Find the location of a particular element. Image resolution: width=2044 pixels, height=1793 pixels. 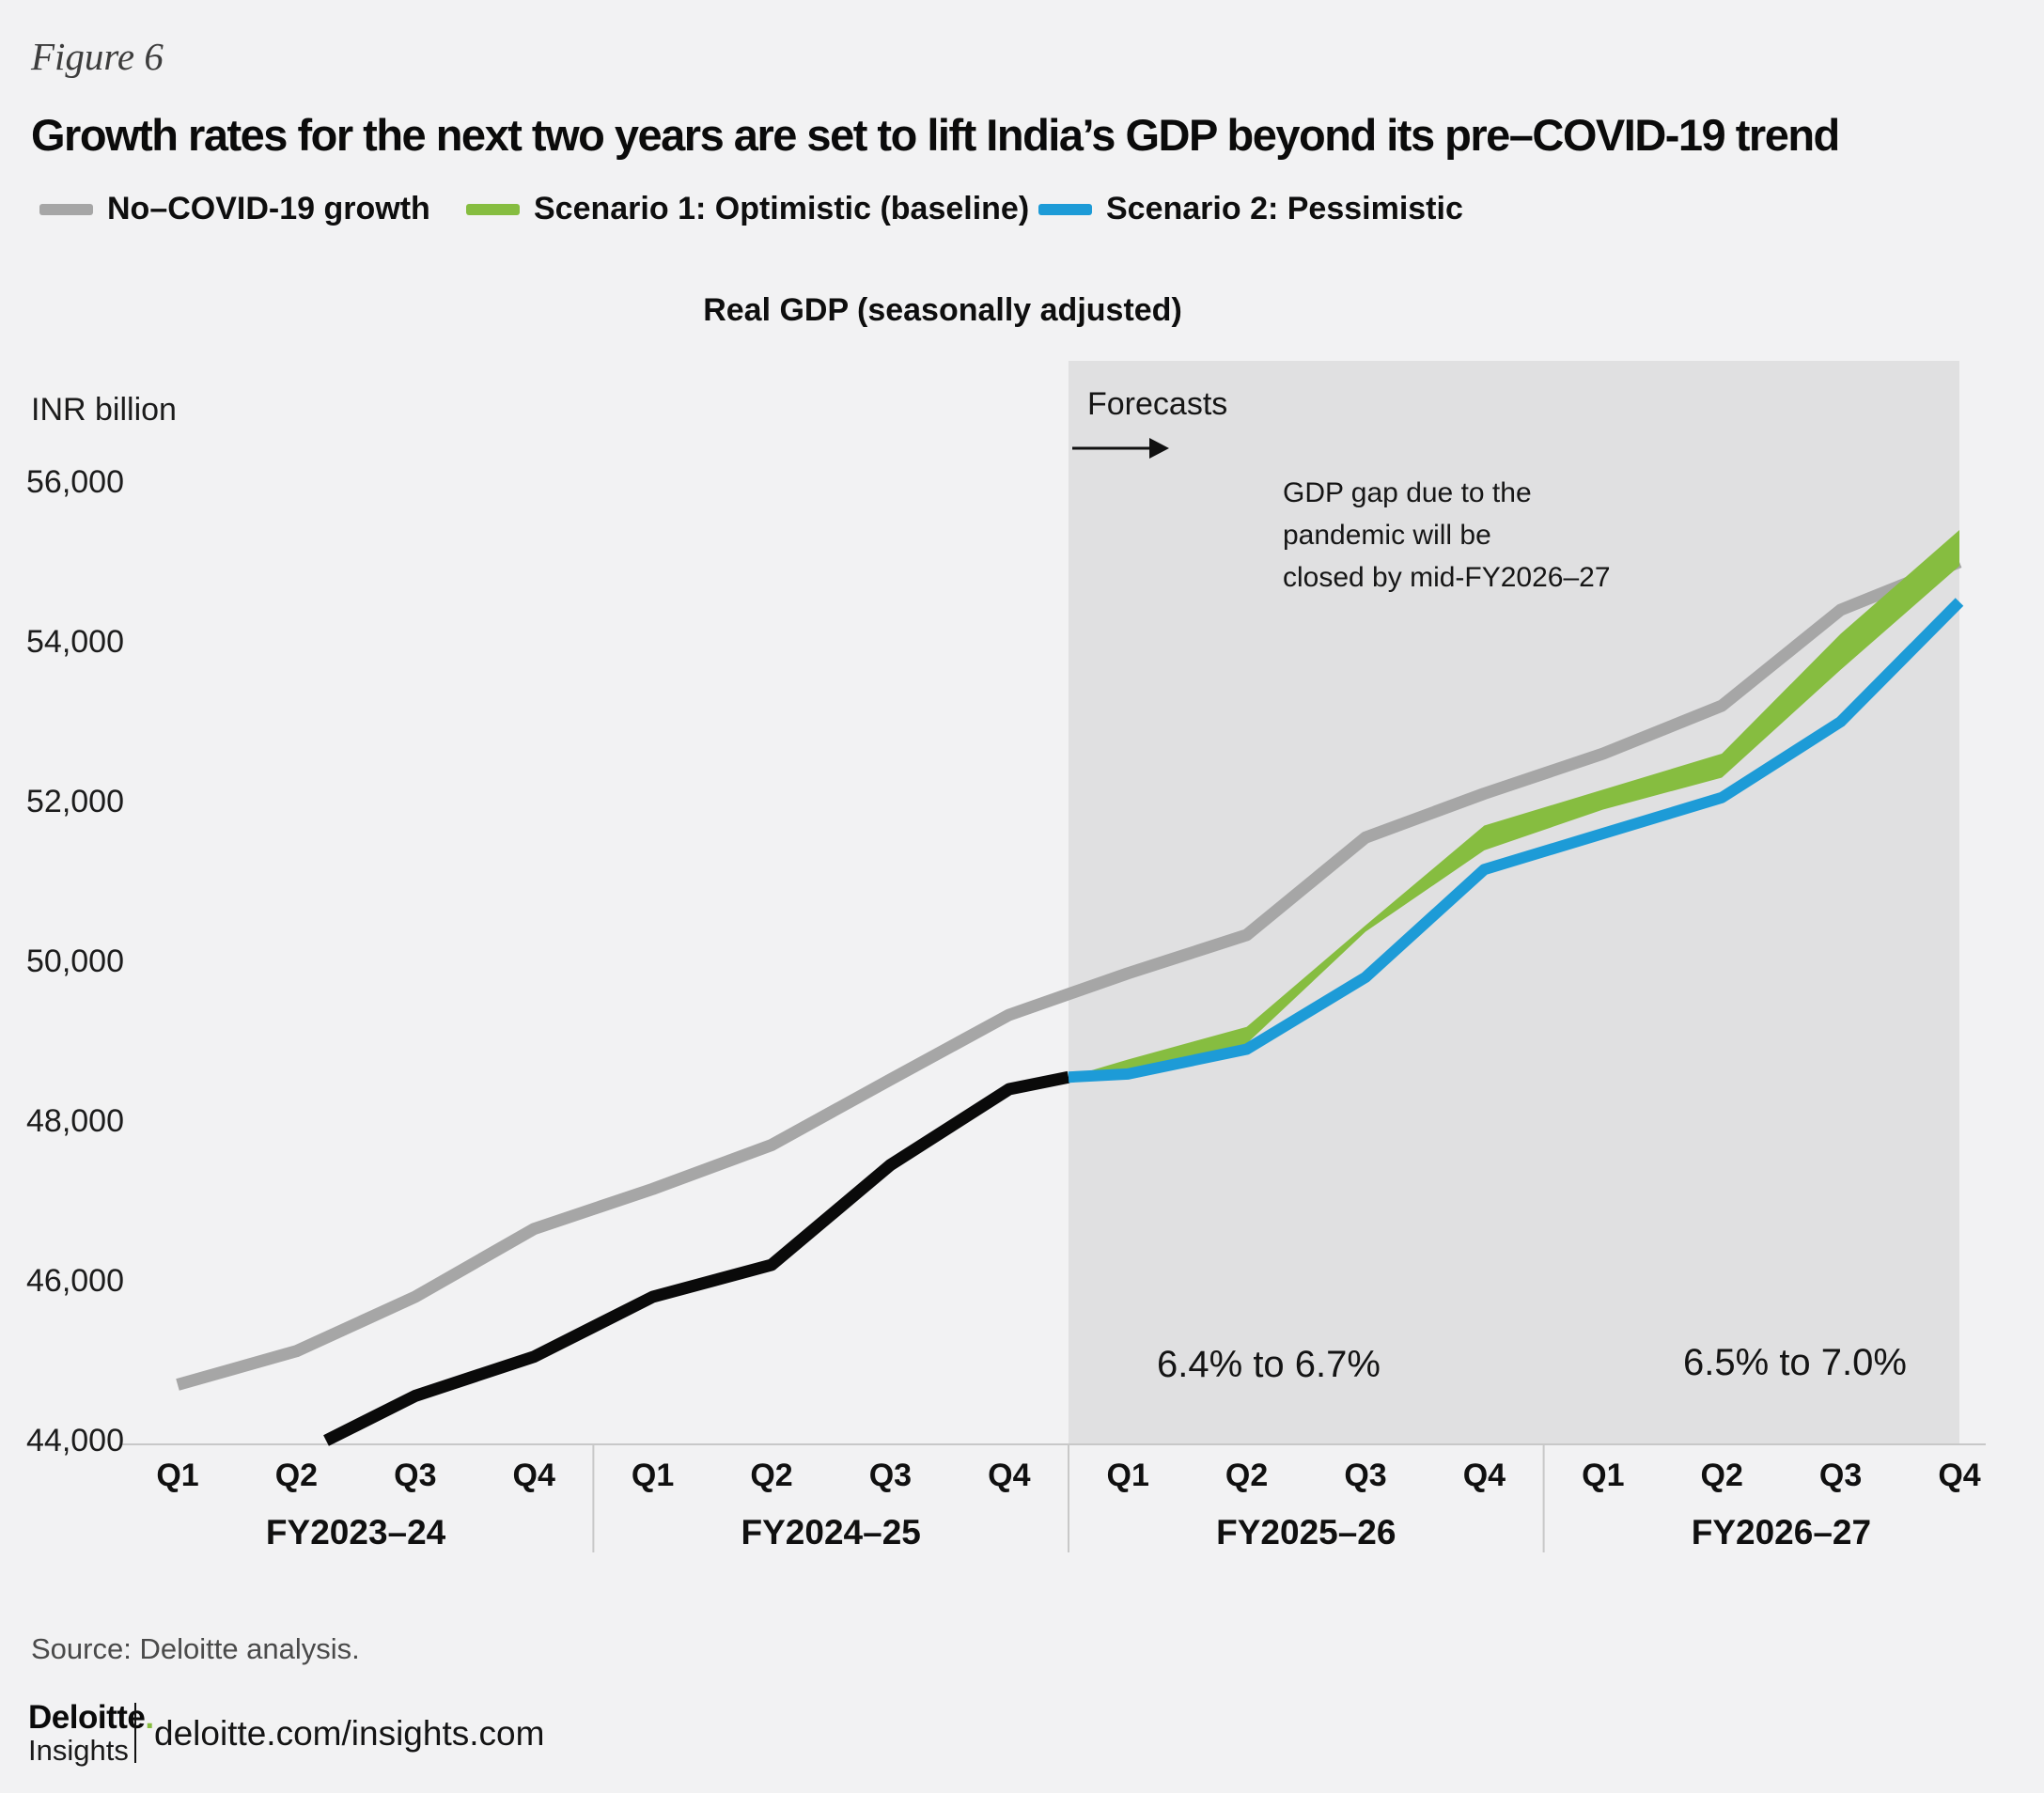

legend-item-scenario1: Scenario 1: Optimistic (baseline) is located at coordinates (747, 209).